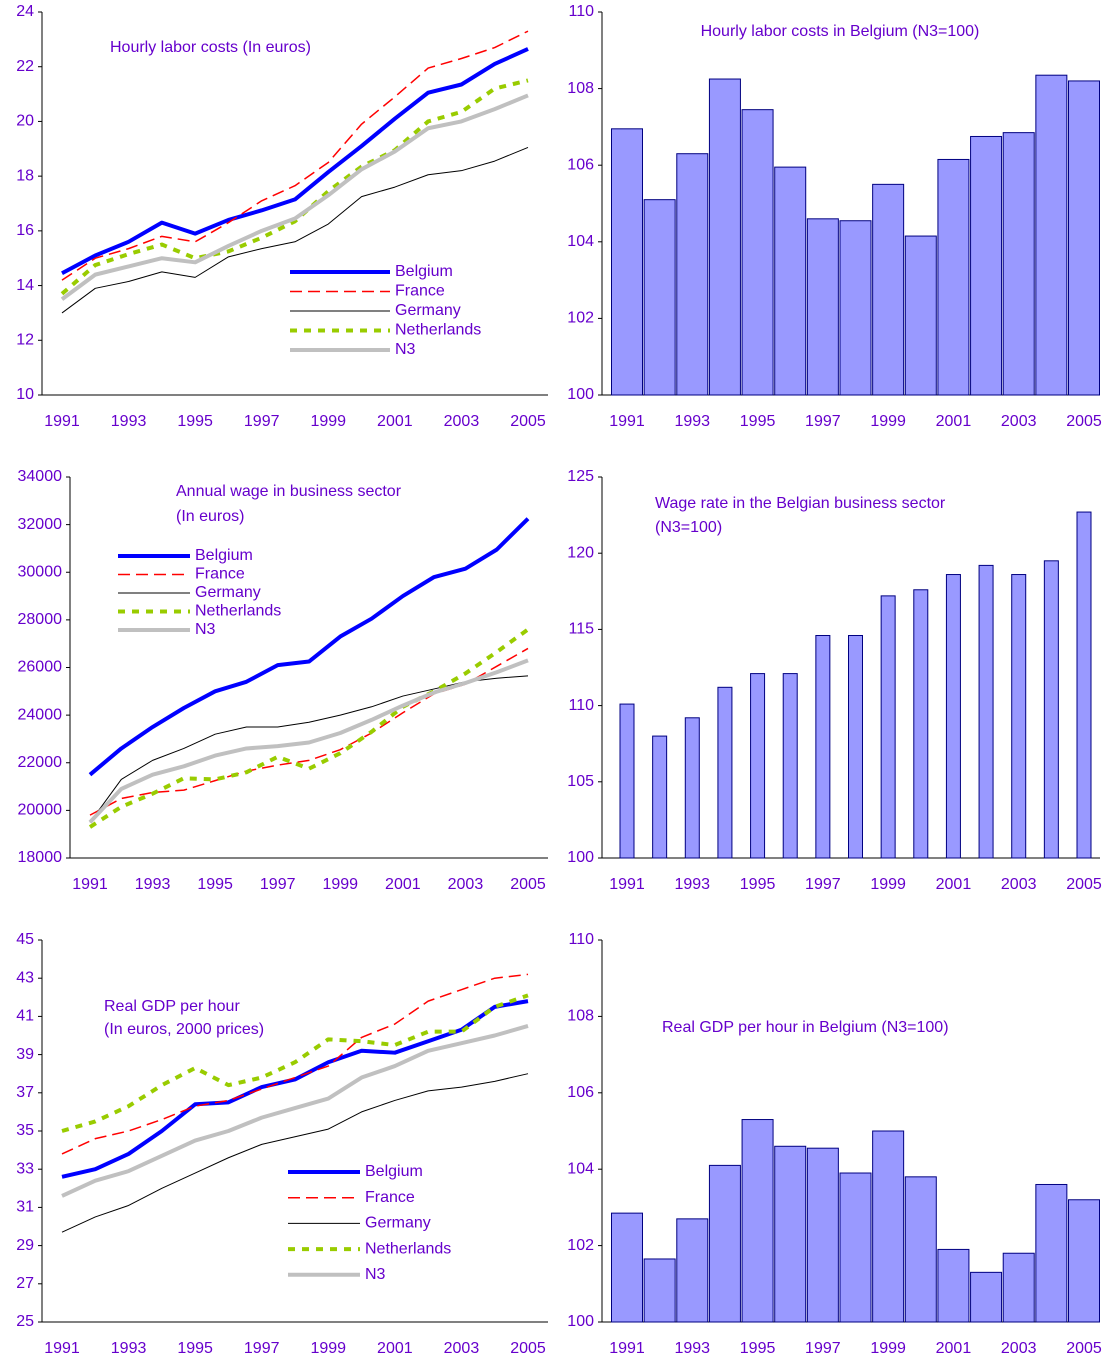 This screenshot has width=1108, height=1361. I want to click on chart-title: (In euros, 2000 prices), so click(184, 1029).